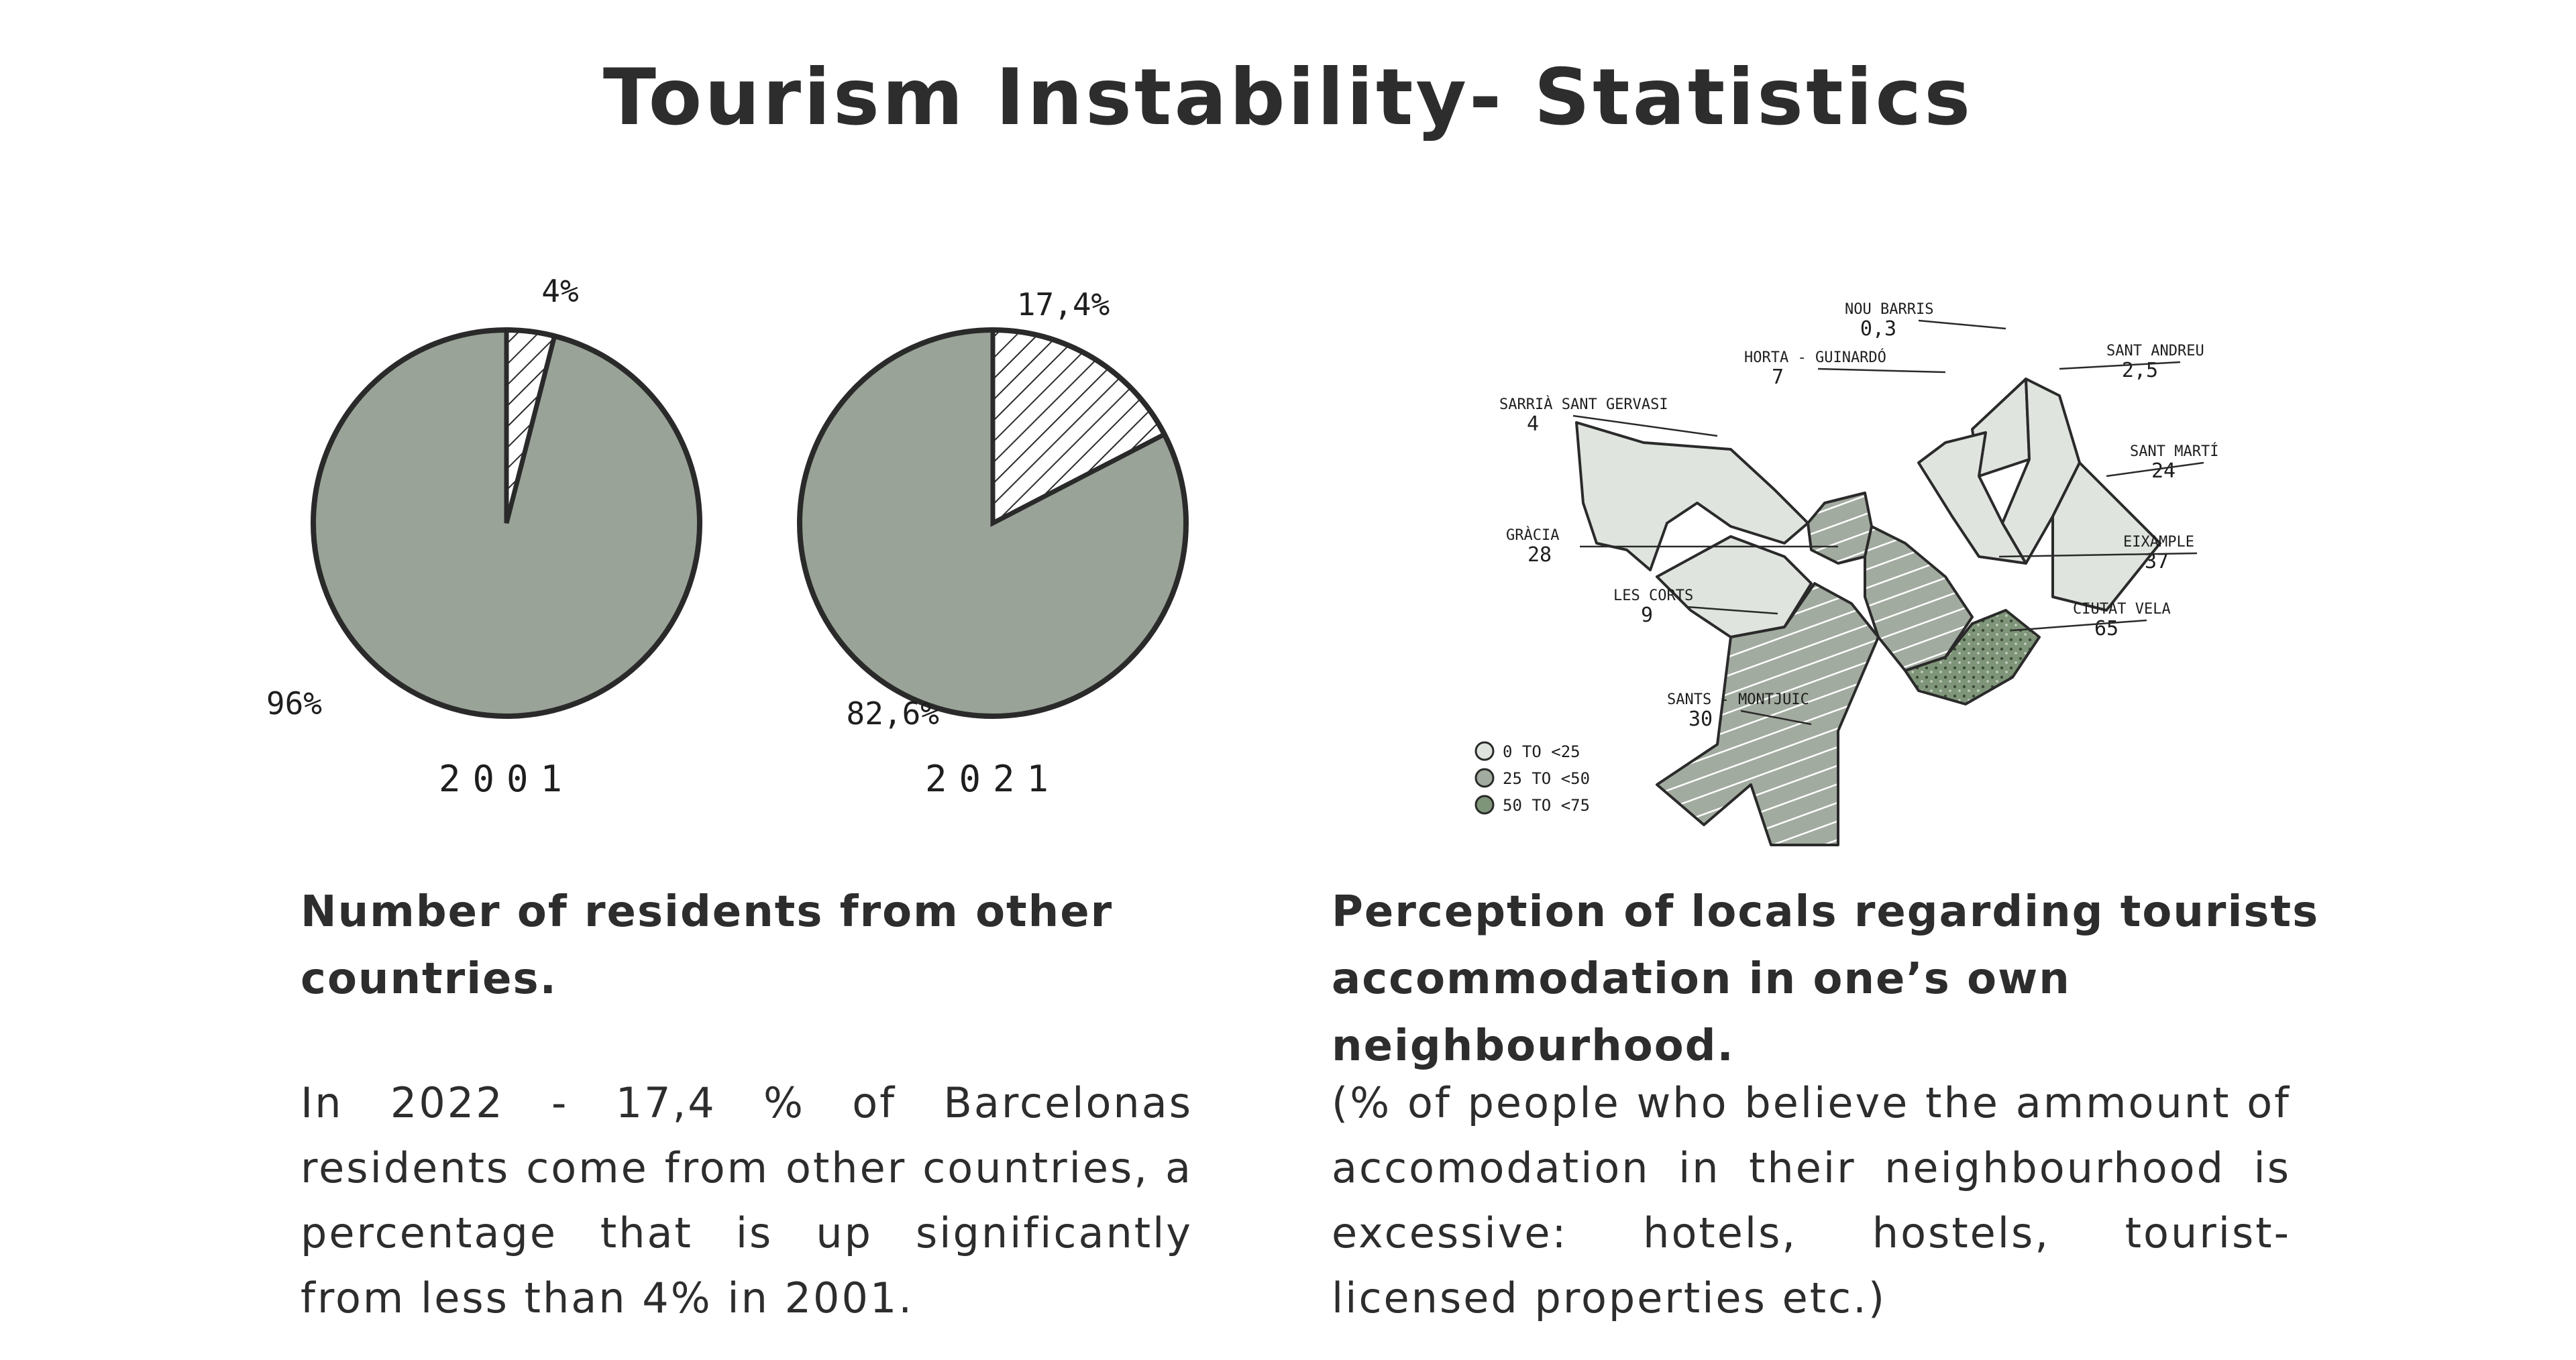 This screenshot has height=1360, width=2576. I want to click on map-legend: 0 TO <25 25 TO <50 50 TO <75, so click(1532, 778).